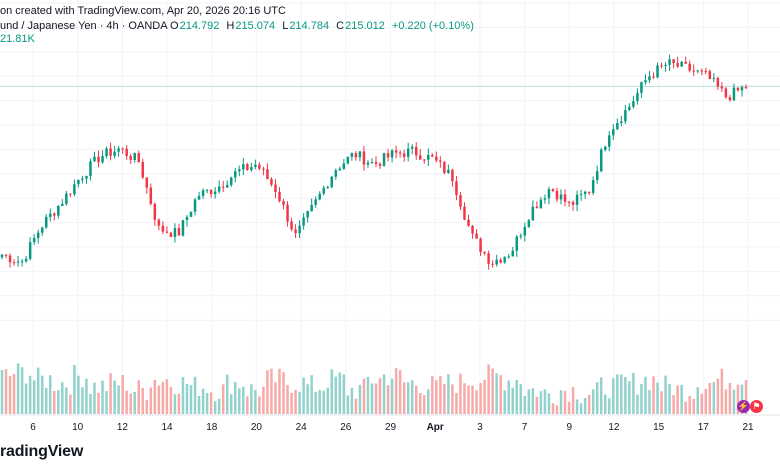 Image resolution: width=780 pixels, height=475 pixels. What do you see at coordinates (391, 427) in the screenshot?
I see `x-tick-label: 29` at bounding box center [391, 427].